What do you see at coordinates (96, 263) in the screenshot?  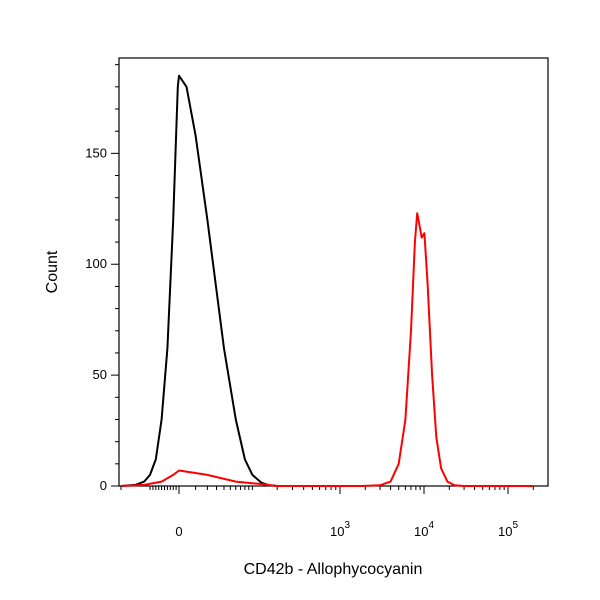 I see `y-tick-label: 100` at bounding box center [96, 263].